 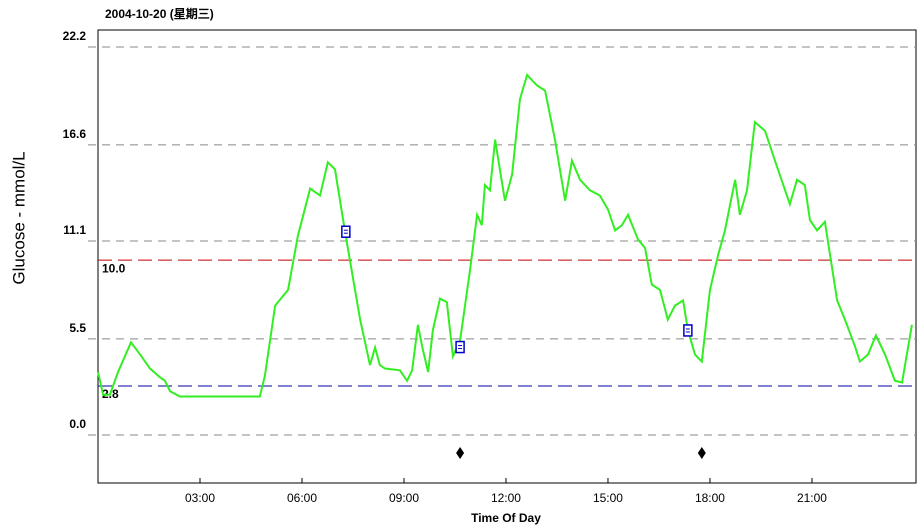 What do you see at coordinates (200, 498) in the screenshot?
I see `x-tick-label: 03:00` at bounding box center [200, 498].